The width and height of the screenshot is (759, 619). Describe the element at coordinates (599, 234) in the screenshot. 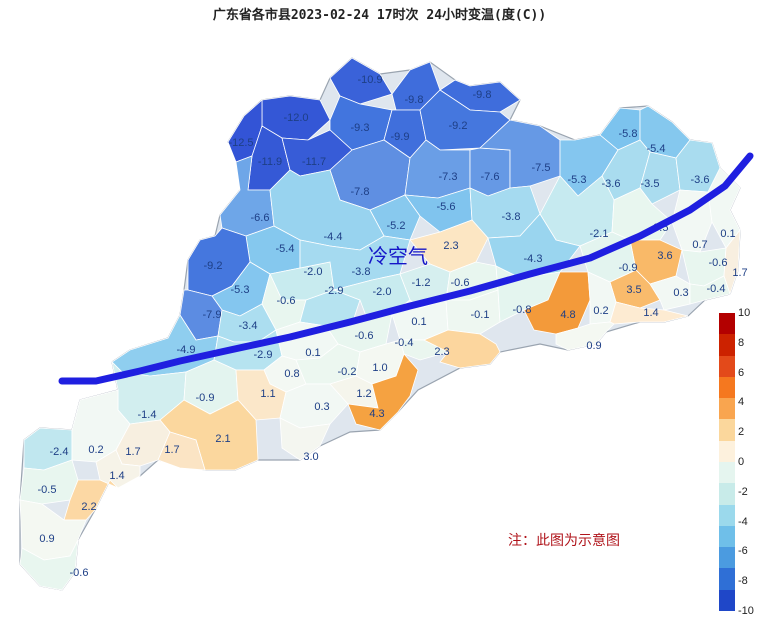

I see `county-value: -2.1` at that location.